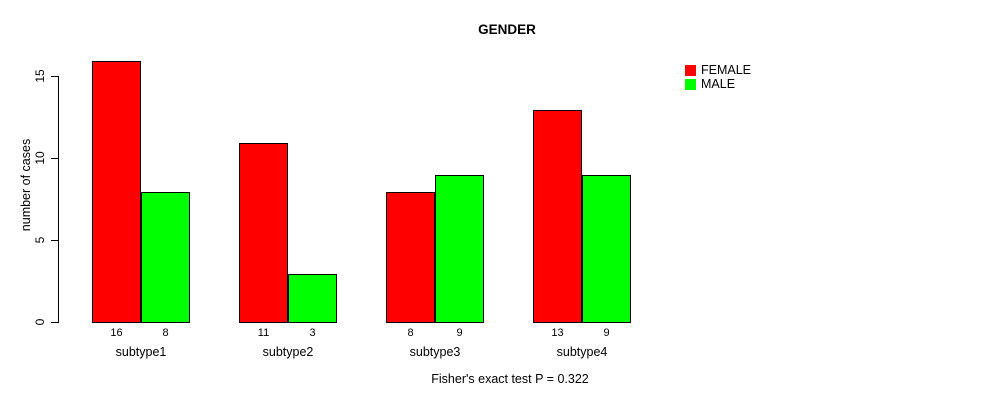 This screenshot has width=990, height=400. Describe the element at coordinates (312, 298) in the screenshot. I see `bar-male-subtype2` at that location.